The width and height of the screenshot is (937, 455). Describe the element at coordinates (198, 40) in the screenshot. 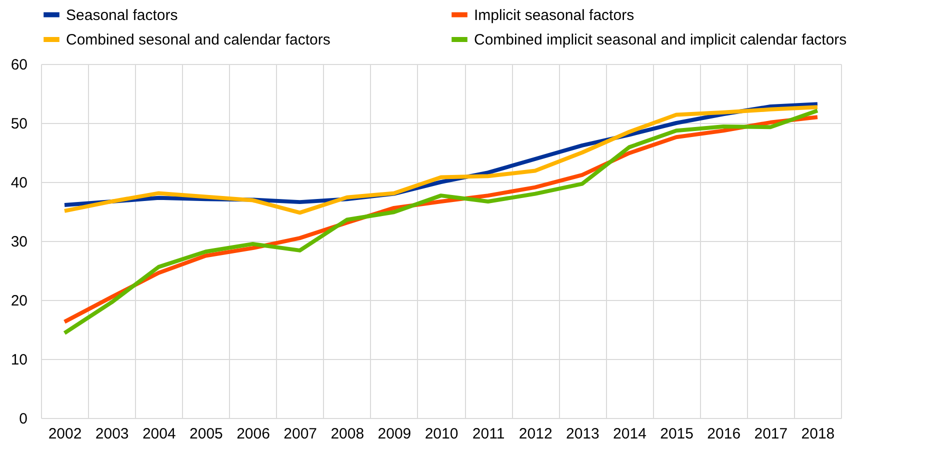

I see `legend-label: Combined sesonal and calendar factors` at that location.